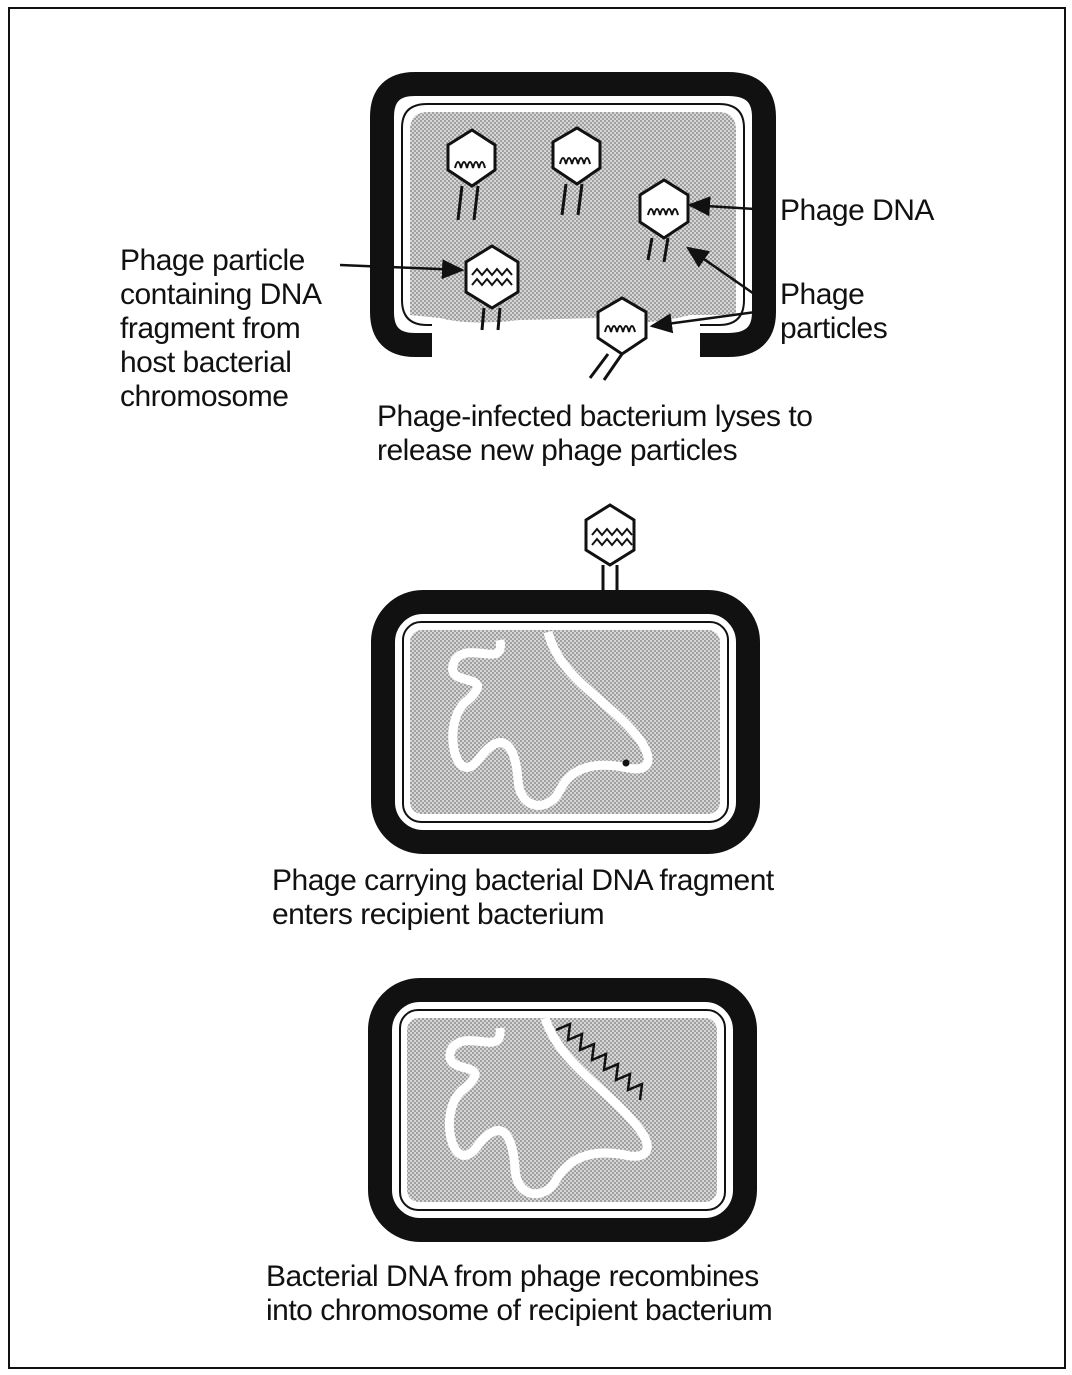 This screenshot has height=1375, width=1072. What do you see at coordinates (556, 265) in the screenshot?
I see `label-pointers` at bounding box center [556, 265].